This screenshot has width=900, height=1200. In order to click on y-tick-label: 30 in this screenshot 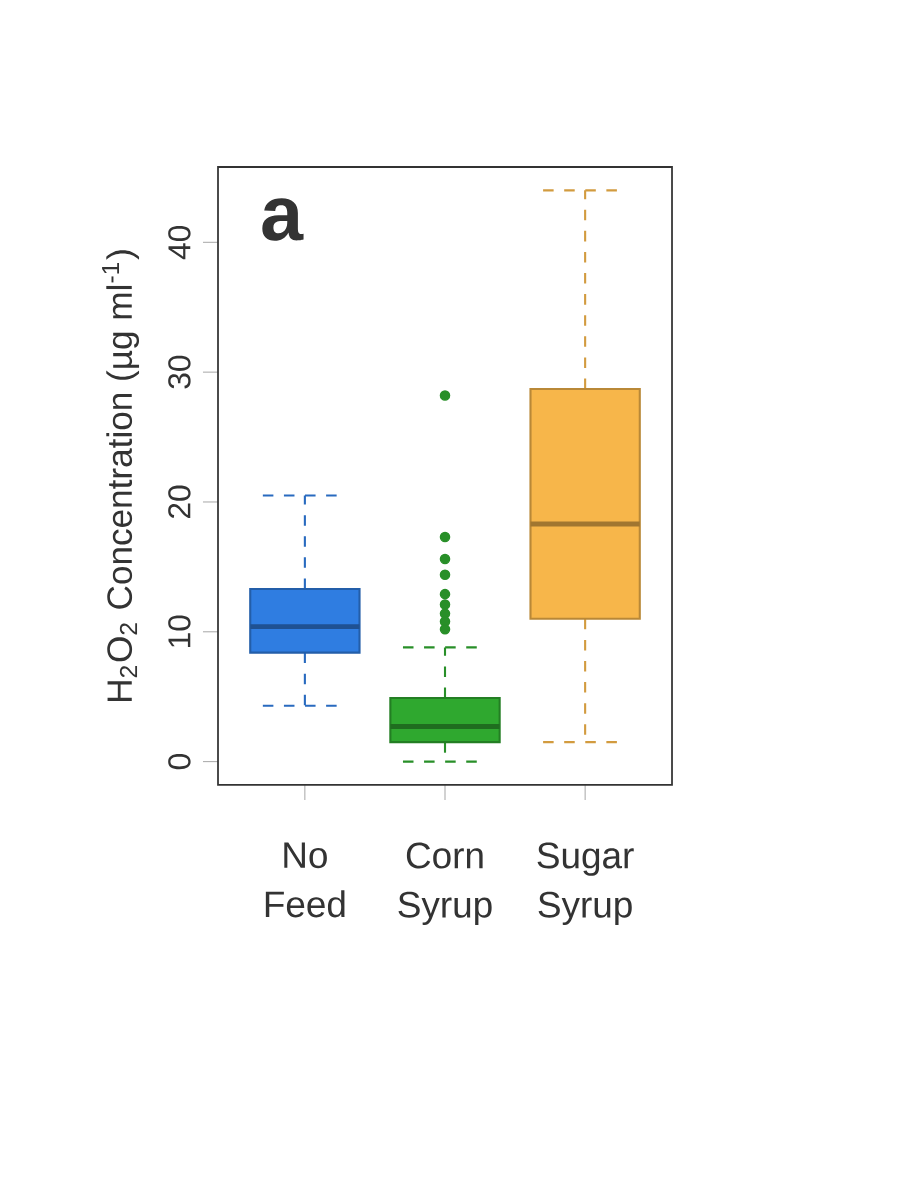, I will do `click(179, 372)`.